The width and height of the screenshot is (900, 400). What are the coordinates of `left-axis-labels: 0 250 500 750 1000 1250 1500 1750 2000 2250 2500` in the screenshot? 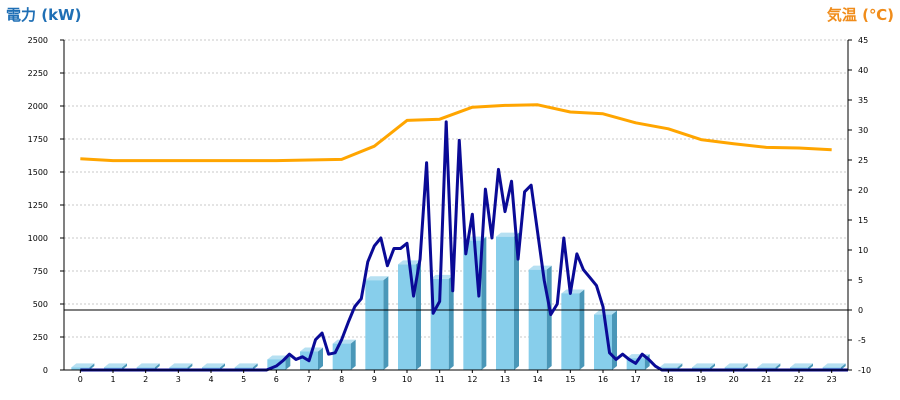 It's located at (46, 205).